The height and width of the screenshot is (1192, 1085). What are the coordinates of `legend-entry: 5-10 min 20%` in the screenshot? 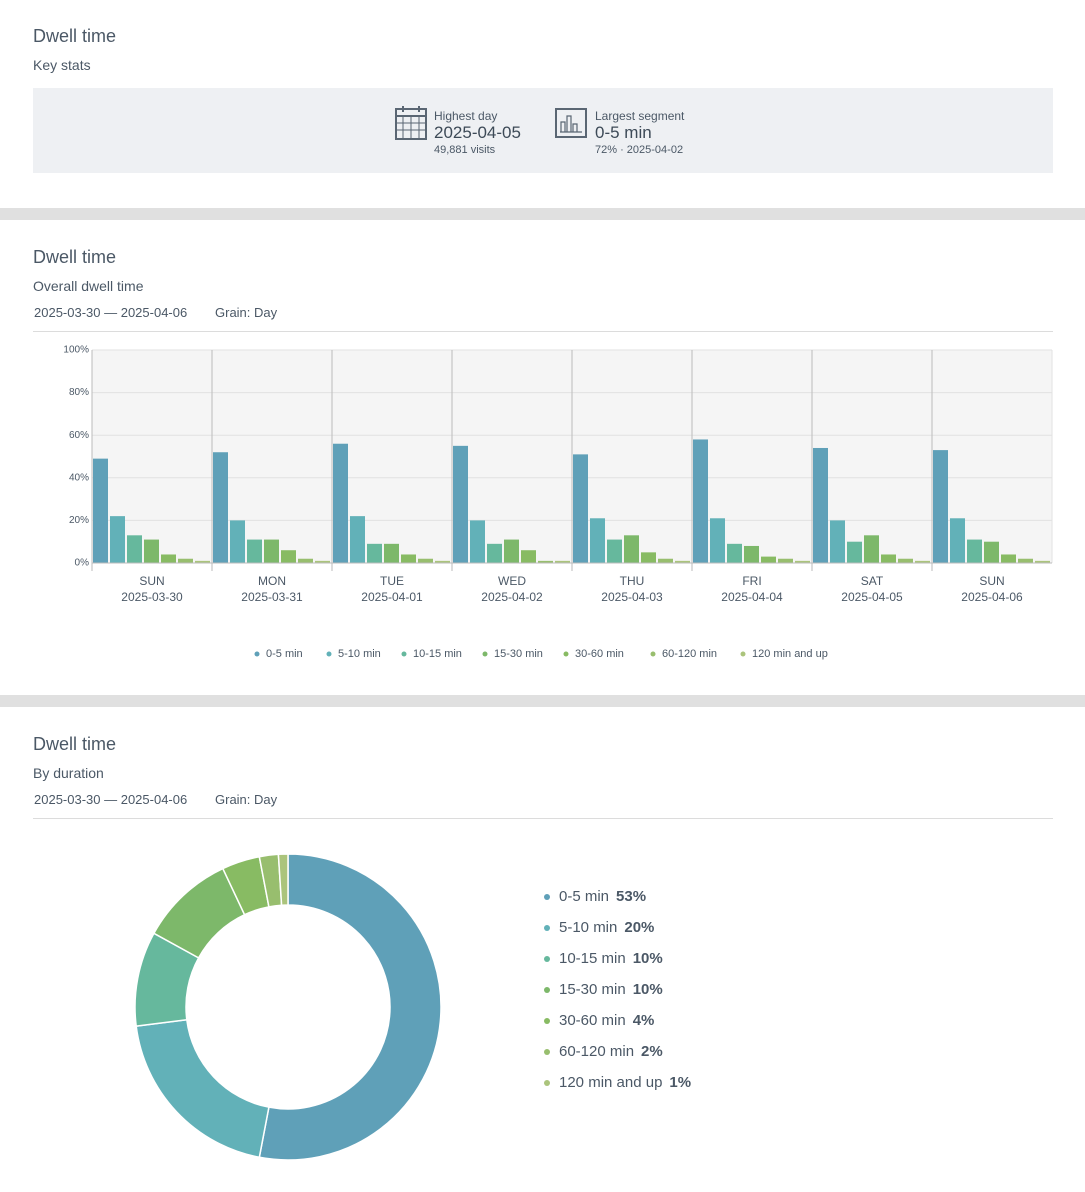 It's located at (606, 927).